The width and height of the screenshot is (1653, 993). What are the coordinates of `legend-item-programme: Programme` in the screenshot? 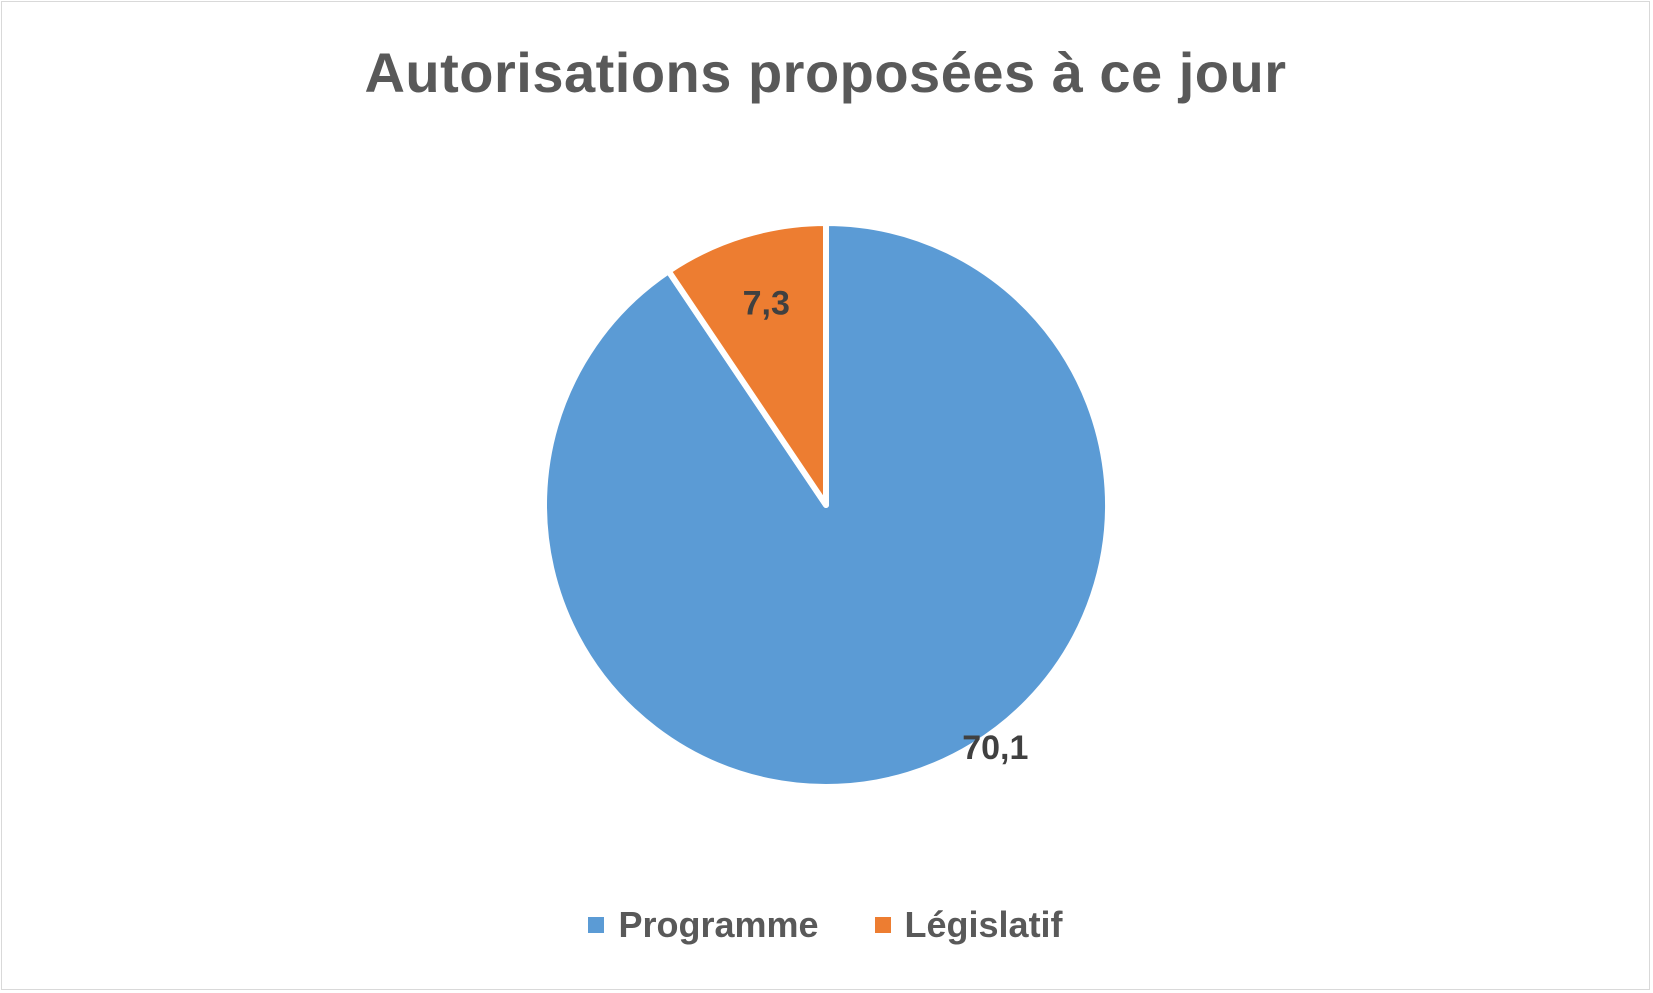 It's located at (703, 925).